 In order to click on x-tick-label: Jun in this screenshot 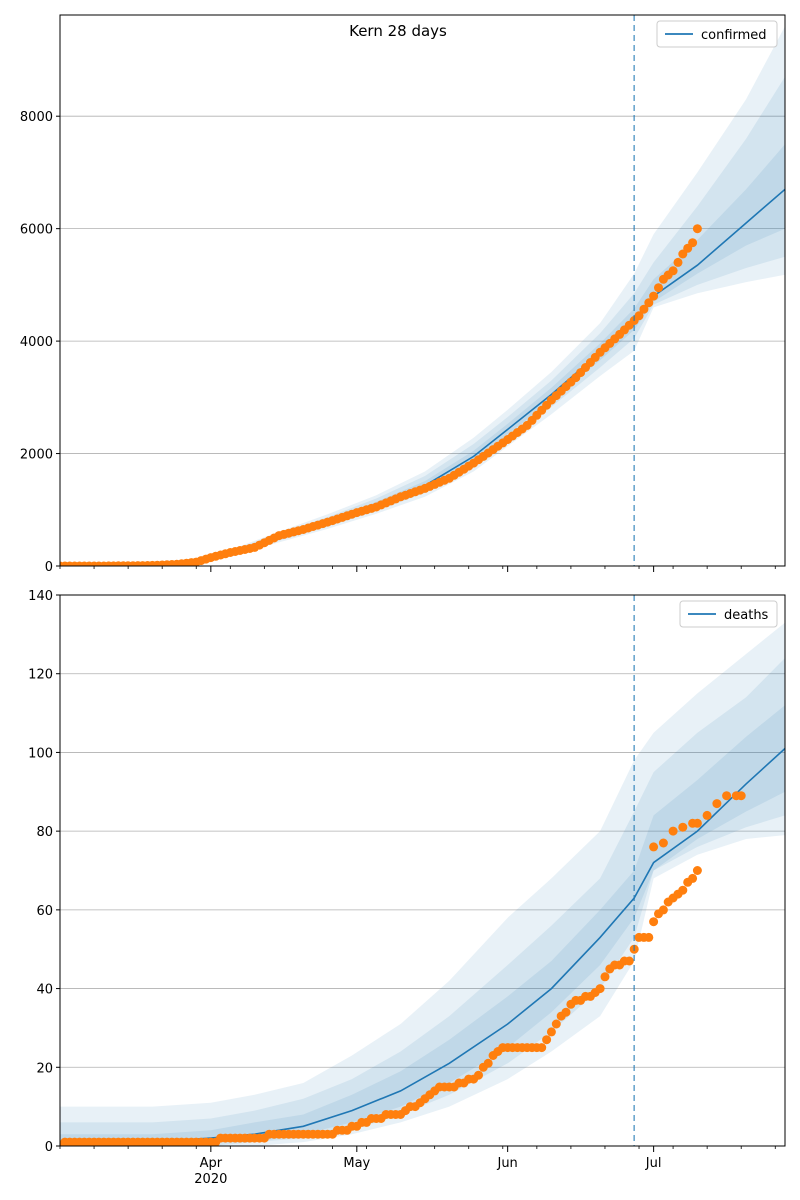, I will do `click(506, 1163)`.